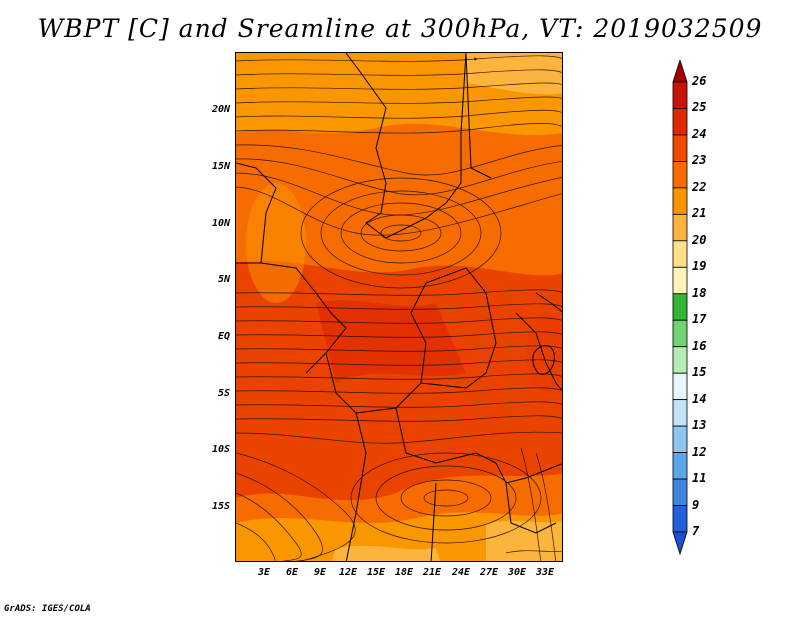 The image size is (800, 618). What do you see at coordinates (489, 572) in the screenshot?
I see `lon-label-27e: 27E` at bounding box center [489, 572].